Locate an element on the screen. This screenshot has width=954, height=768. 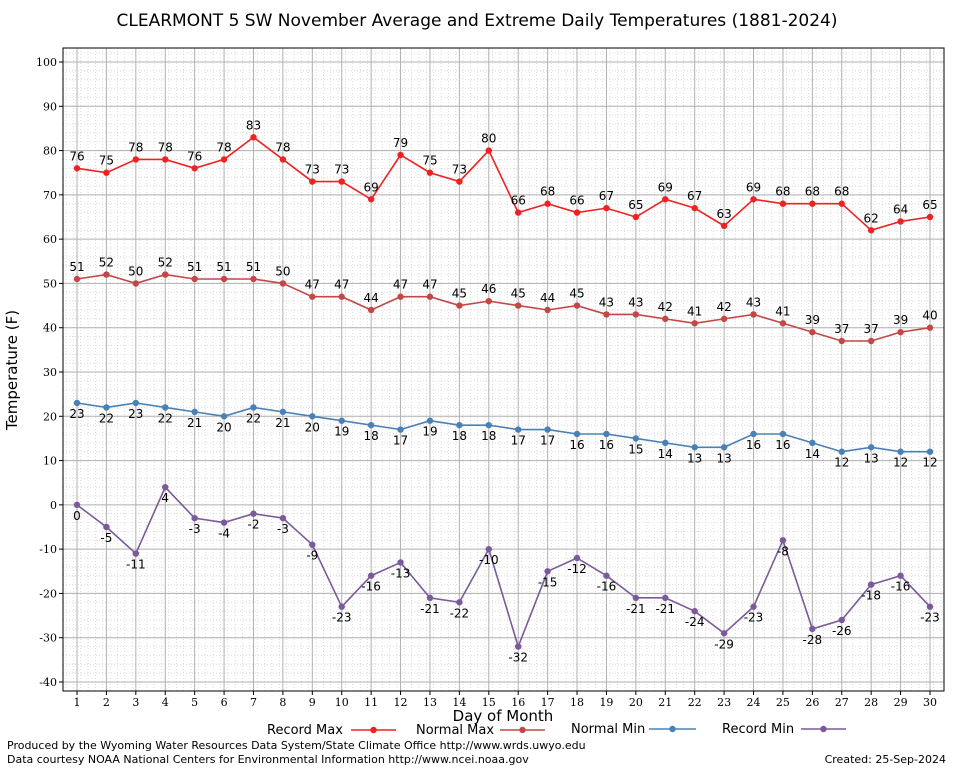
x-tick-label: 10 is located at coordinates (342, 702).